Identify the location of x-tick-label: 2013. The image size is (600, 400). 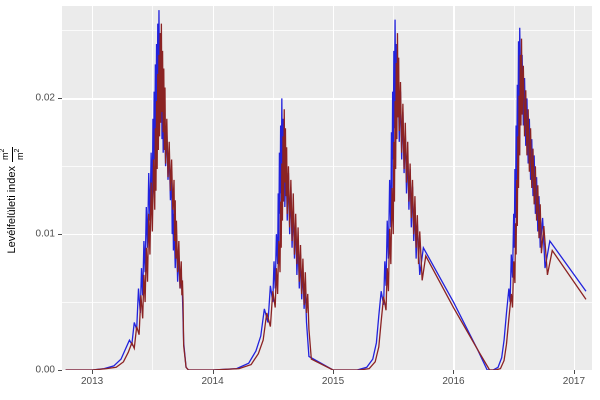
(92, 381).